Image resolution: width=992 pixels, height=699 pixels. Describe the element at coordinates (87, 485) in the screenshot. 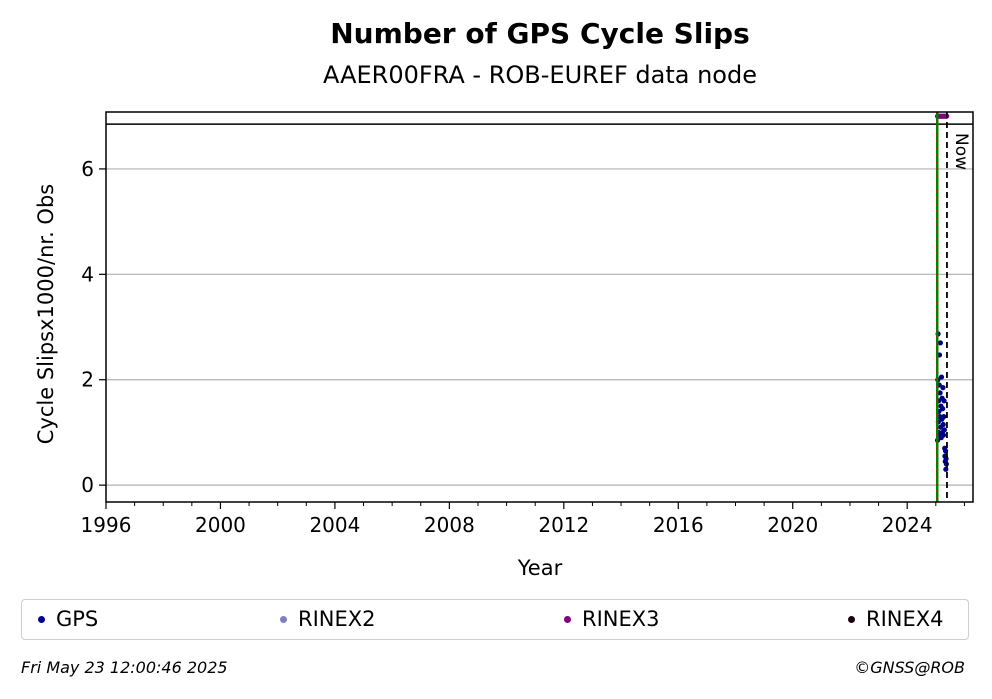

I see `y-tick-label: 0` at that location.